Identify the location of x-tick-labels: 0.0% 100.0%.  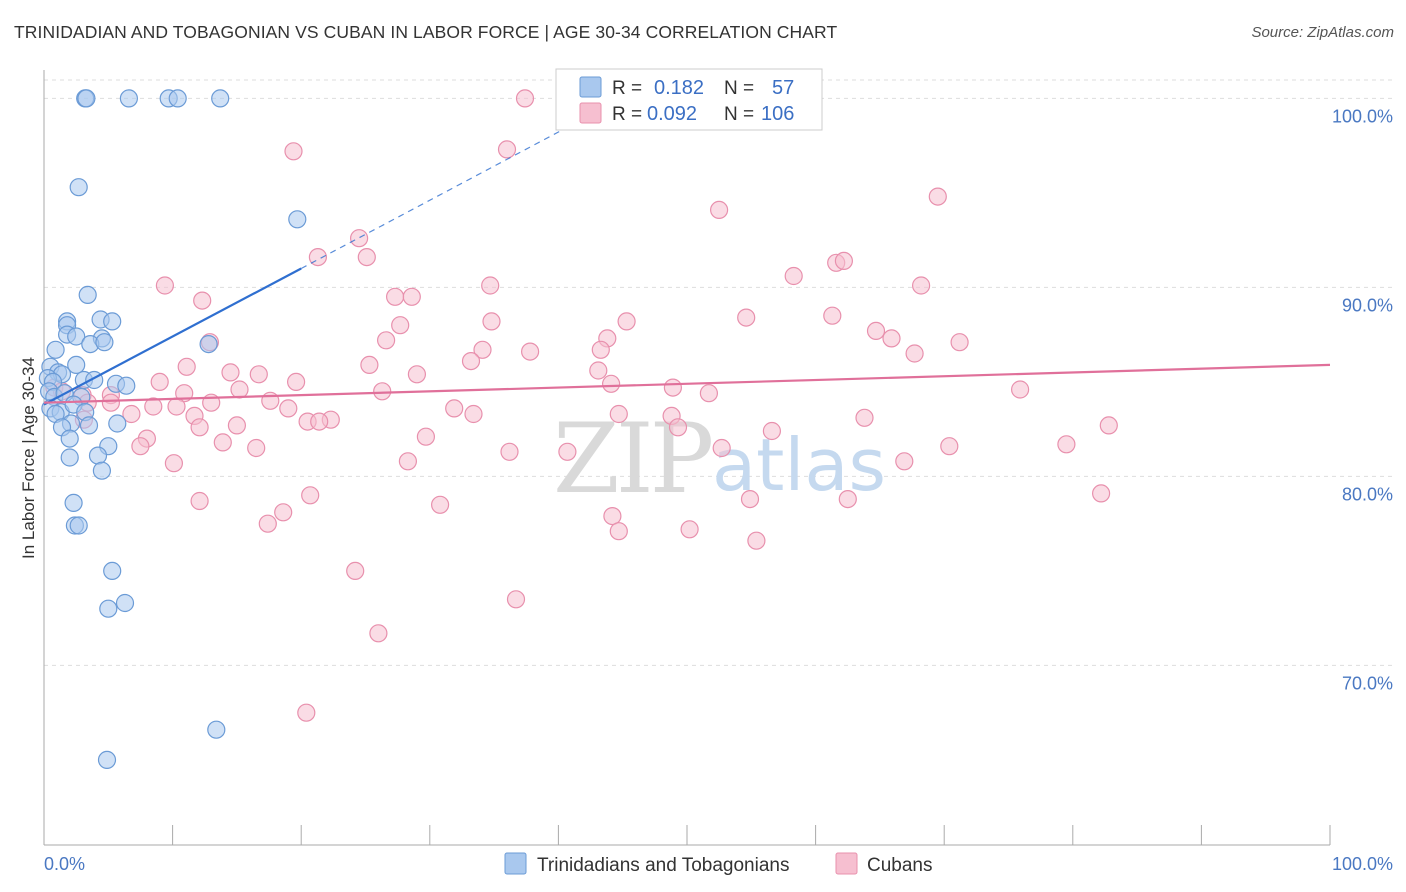
(718, 864).